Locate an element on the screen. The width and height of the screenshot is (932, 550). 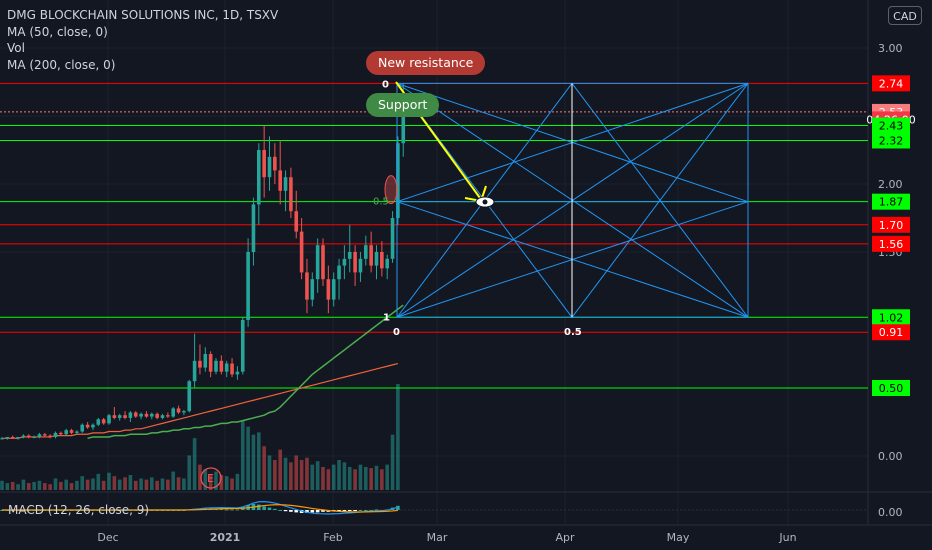
ma50-line is located at coordinates (245, 372).